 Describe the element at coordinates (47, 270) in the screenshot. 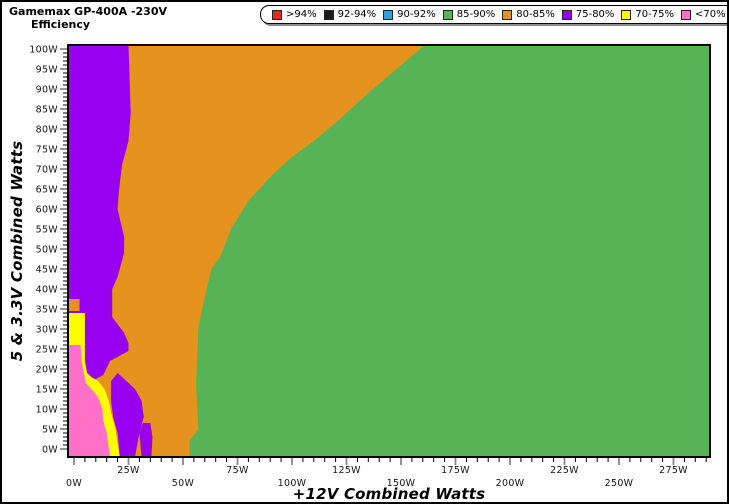

I see `y-tick-label: 45W` at that location.